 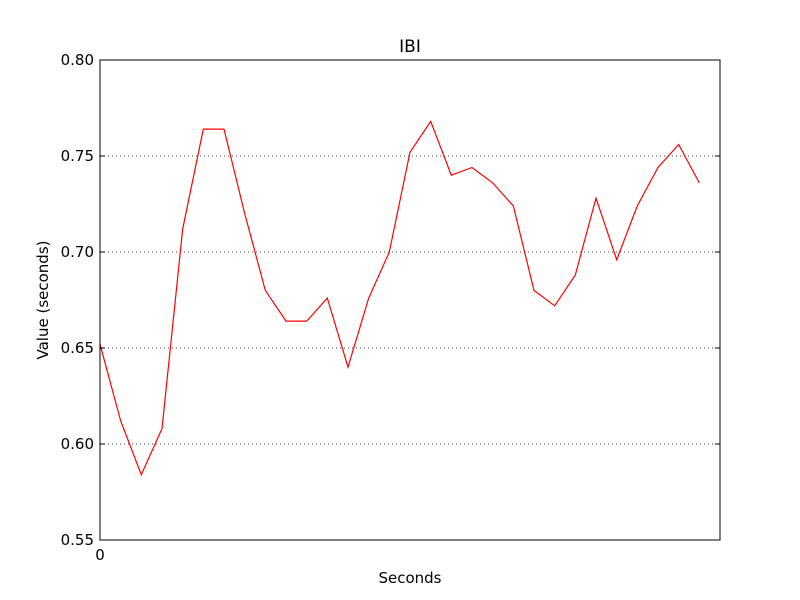 What do you see at coordinates (77, 156) in the screenshot?
I see `y-tick-label: 0.75` at bounding box center [77, 156].